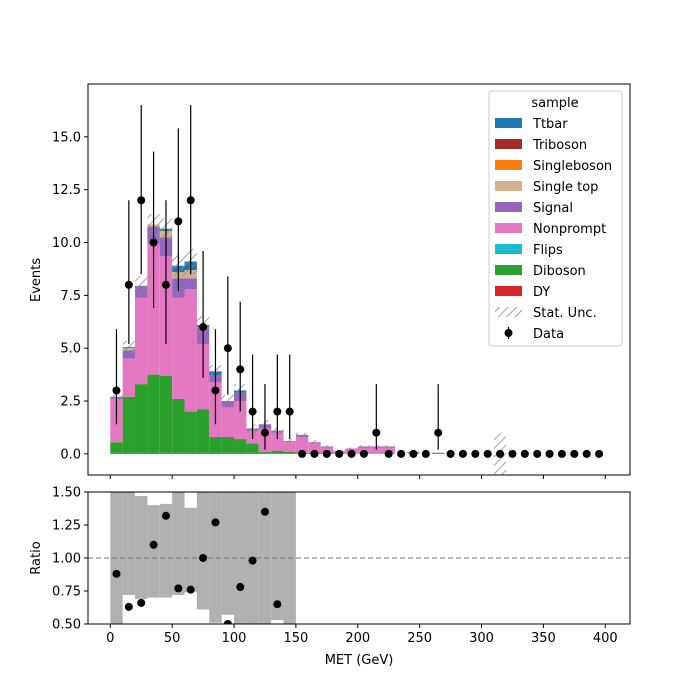 The height and width of the screenshot is (700, 700). I want to click on legend-swatch-single-top, so click(508, 186).